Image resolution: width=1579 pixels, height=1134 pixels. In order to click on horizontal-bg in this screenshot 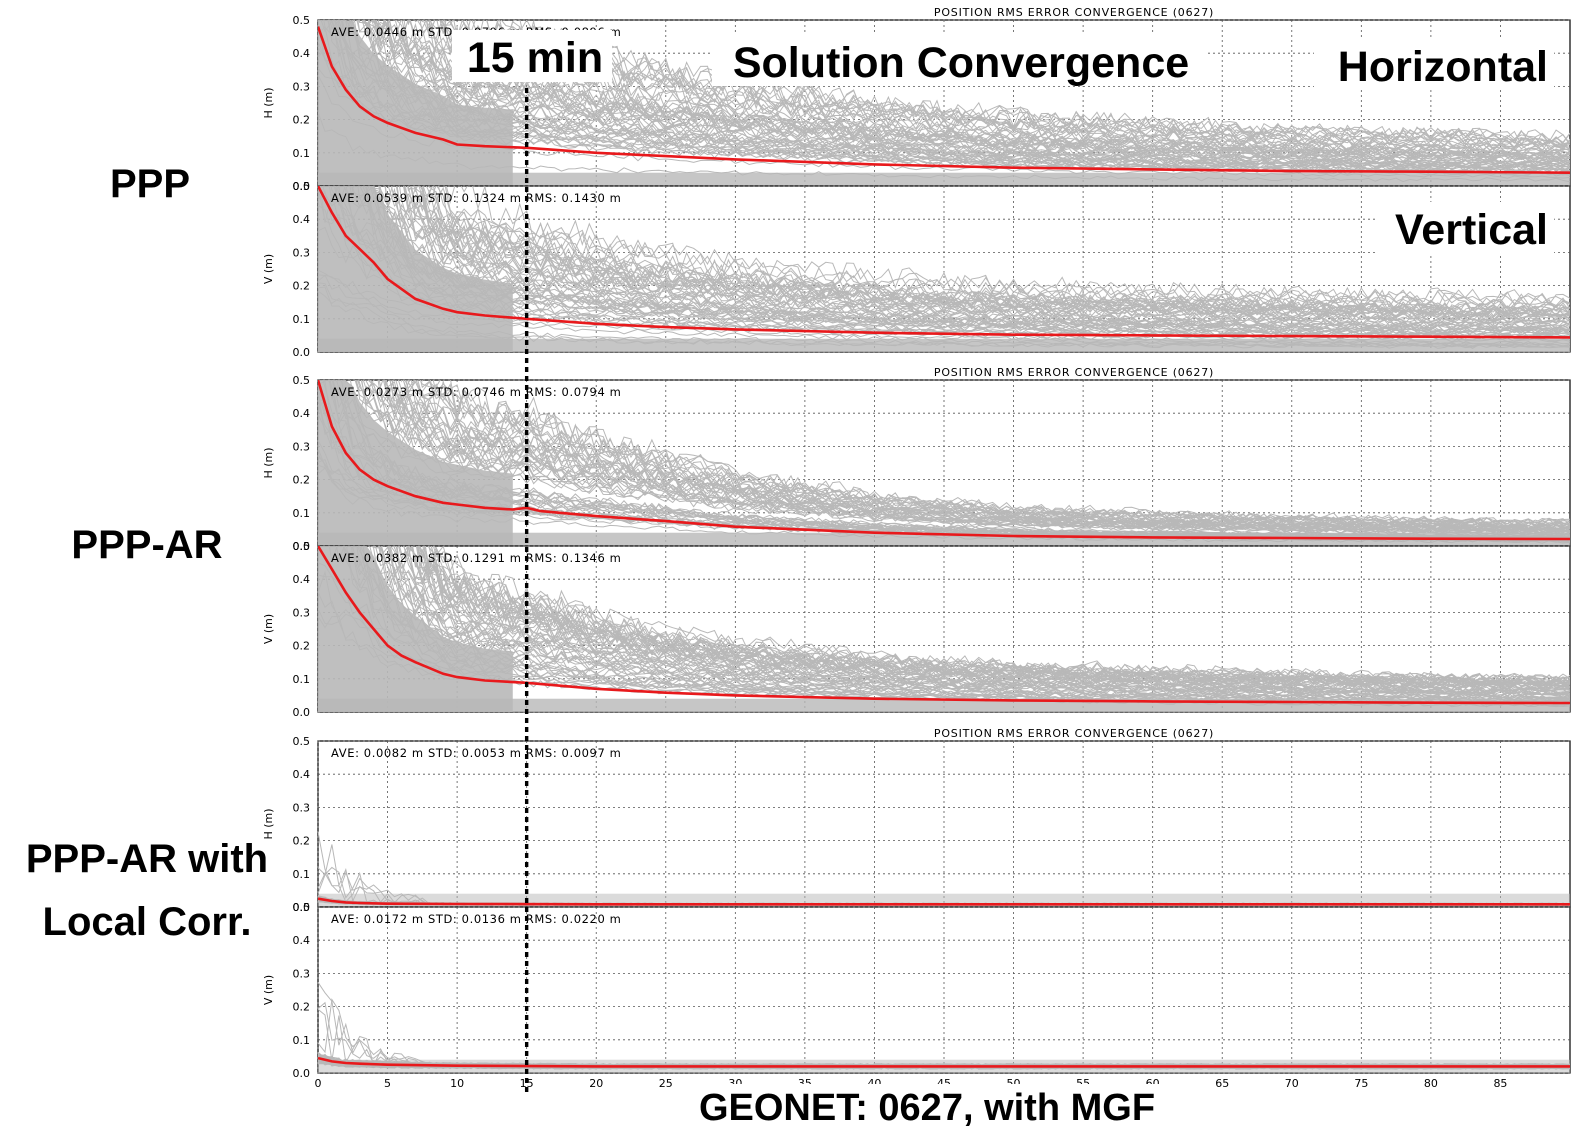, I will do `click(1434, 64)`.